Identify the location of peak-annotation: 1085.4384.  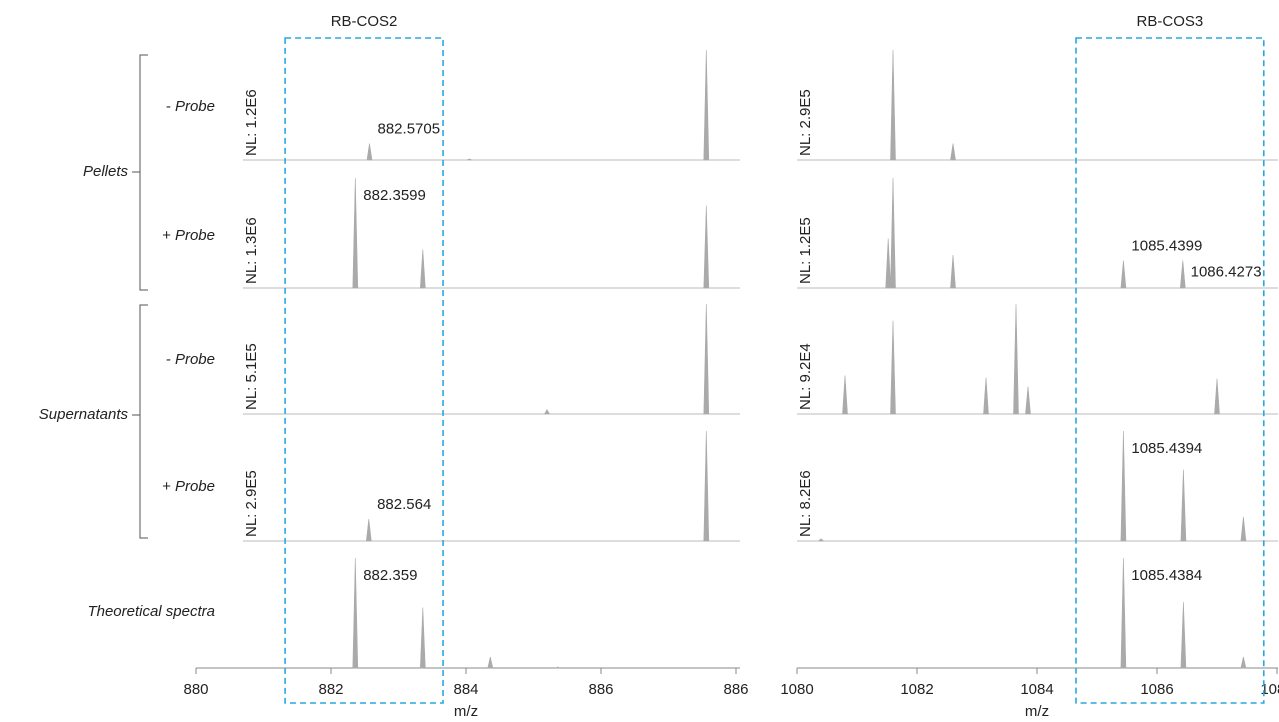
(1166, 575).